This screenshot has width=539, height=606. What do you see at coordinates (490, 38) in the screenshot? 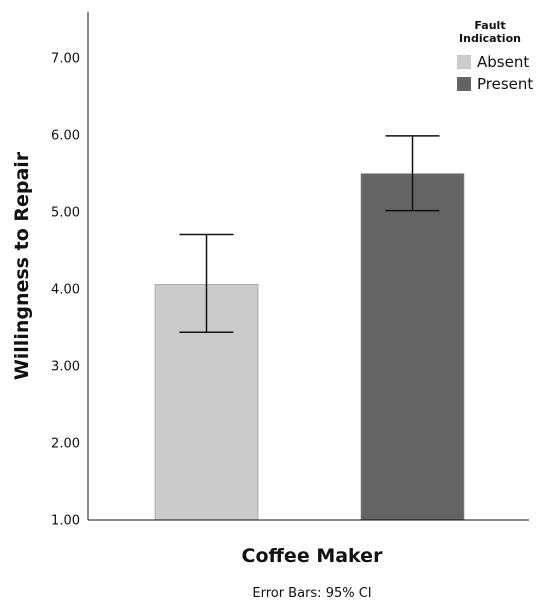
I see `legend-title-line-2: Indication` at bounding box center [490, 38].